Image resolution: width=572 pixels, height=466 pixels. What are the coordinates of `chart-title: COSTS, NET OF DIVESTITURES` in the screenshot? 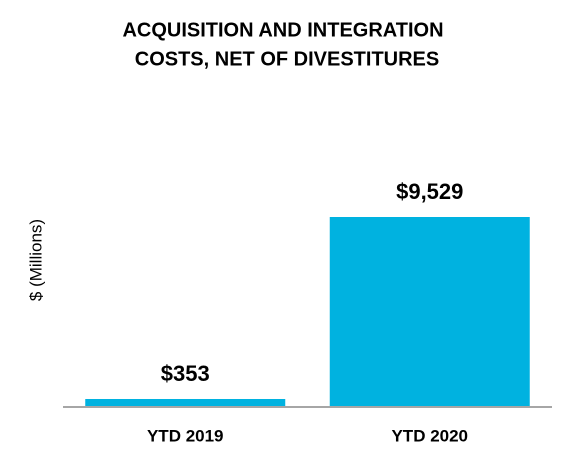 It's located at (287, 59).